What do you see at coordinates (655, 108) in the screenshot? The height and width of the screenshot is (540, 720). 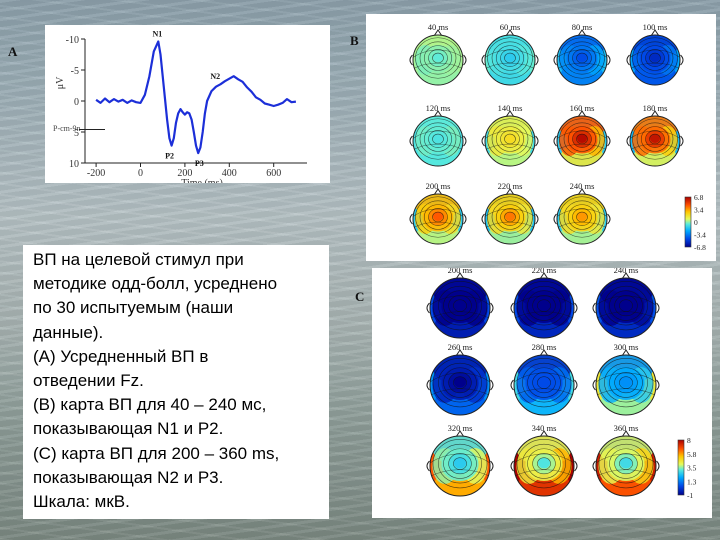 I see `map-time-label: 180 ms` at bounding box center [655, 108].